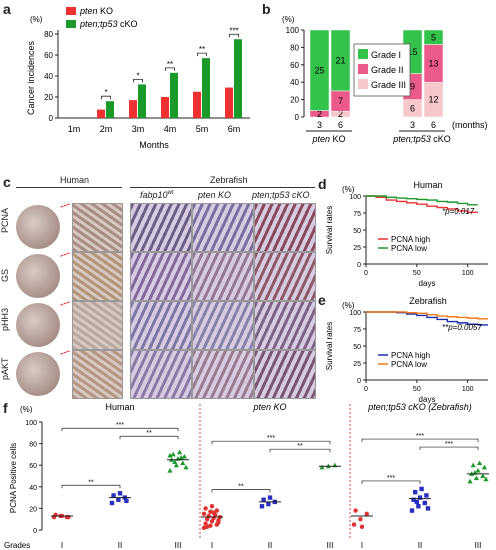  I want to click on c-col-ptentp53: pten;tp53 cKO, so click(281, 195).